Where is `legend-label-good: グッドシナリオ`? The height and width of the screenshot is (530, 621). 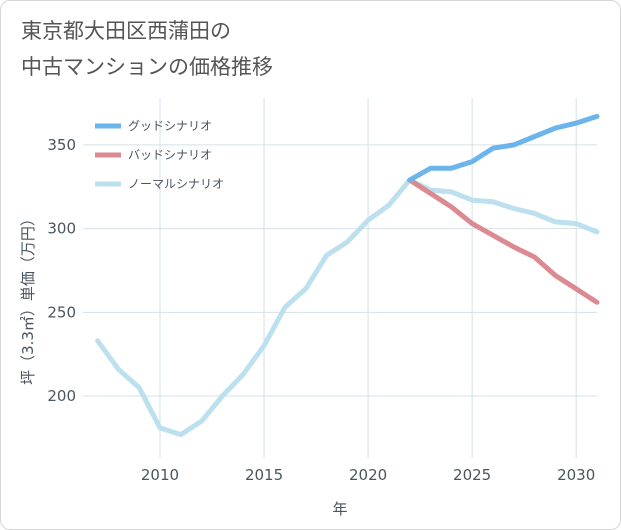
legend-label-good: グッドシナリオ is located at coordinates (170, 126).